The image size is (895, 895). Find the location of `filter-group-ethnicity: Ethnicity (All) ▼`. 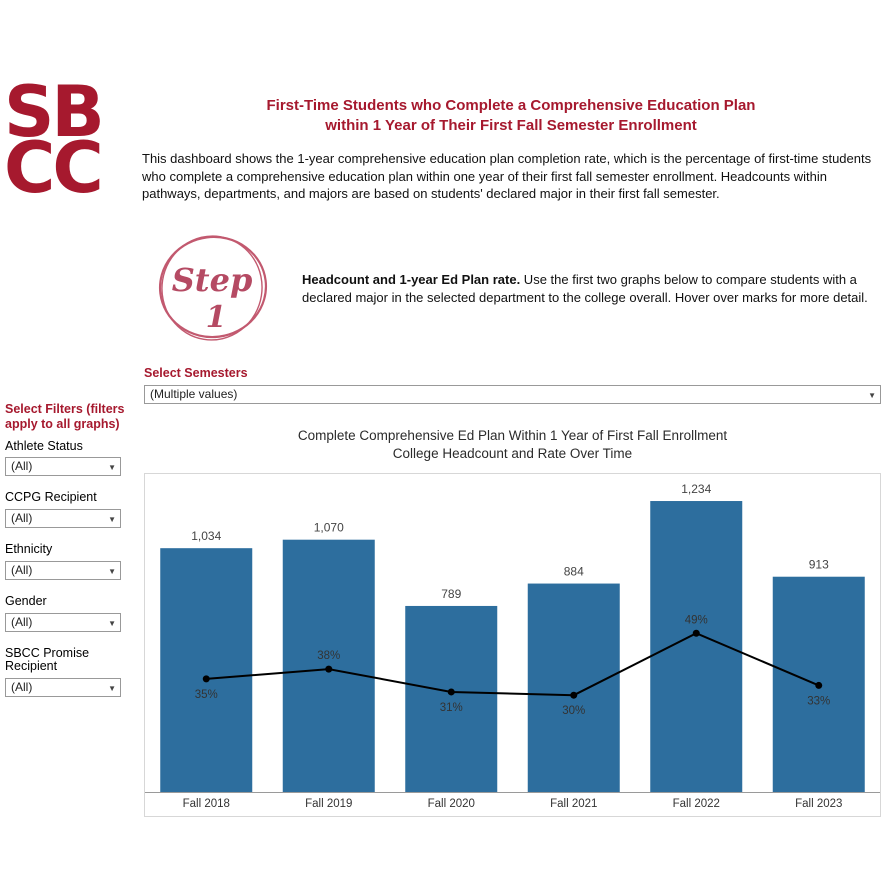

filter-group-ethnicity: Ethnicity (All) ▼ is located at coordinates (67, 561).